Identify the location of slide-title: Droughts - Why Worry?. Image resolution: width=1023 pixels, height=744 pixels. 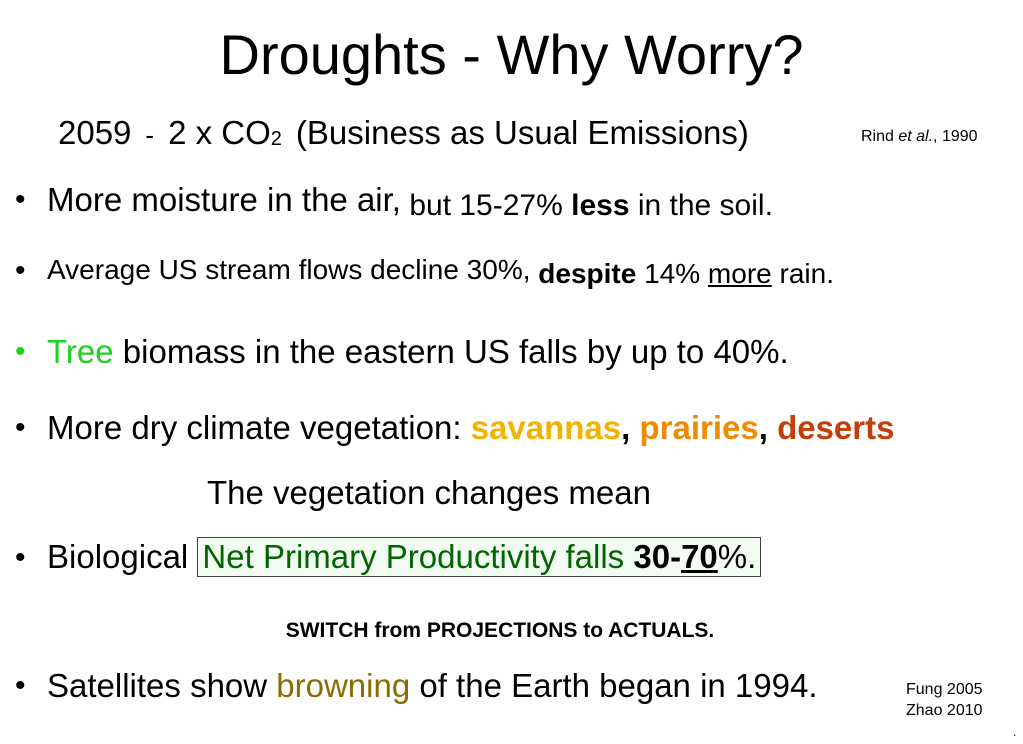
(511, 54).